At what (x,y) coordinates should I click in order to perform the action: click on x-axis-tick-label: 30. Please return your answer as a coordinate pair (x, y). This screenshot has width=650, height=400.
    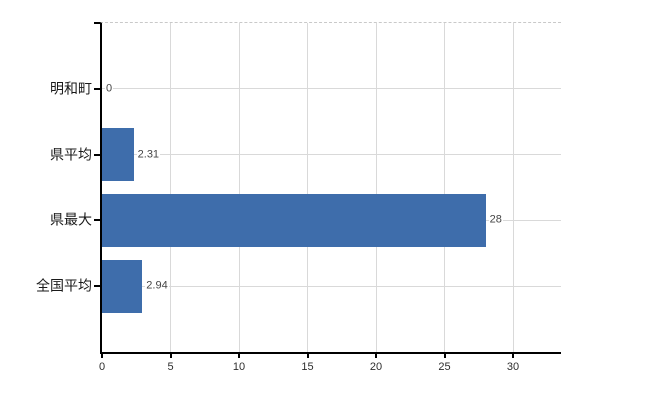
    Looking at the image, I should click on (513, 367).